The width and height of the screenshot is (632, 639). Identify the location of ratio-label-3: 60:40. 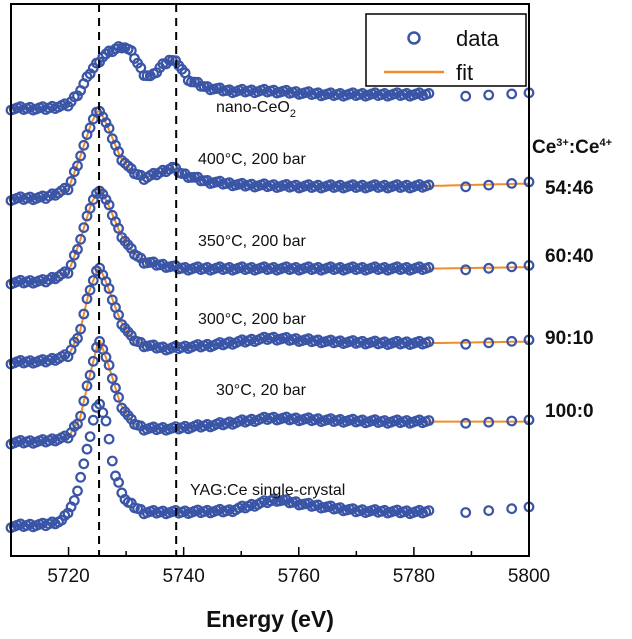
(569, 256).